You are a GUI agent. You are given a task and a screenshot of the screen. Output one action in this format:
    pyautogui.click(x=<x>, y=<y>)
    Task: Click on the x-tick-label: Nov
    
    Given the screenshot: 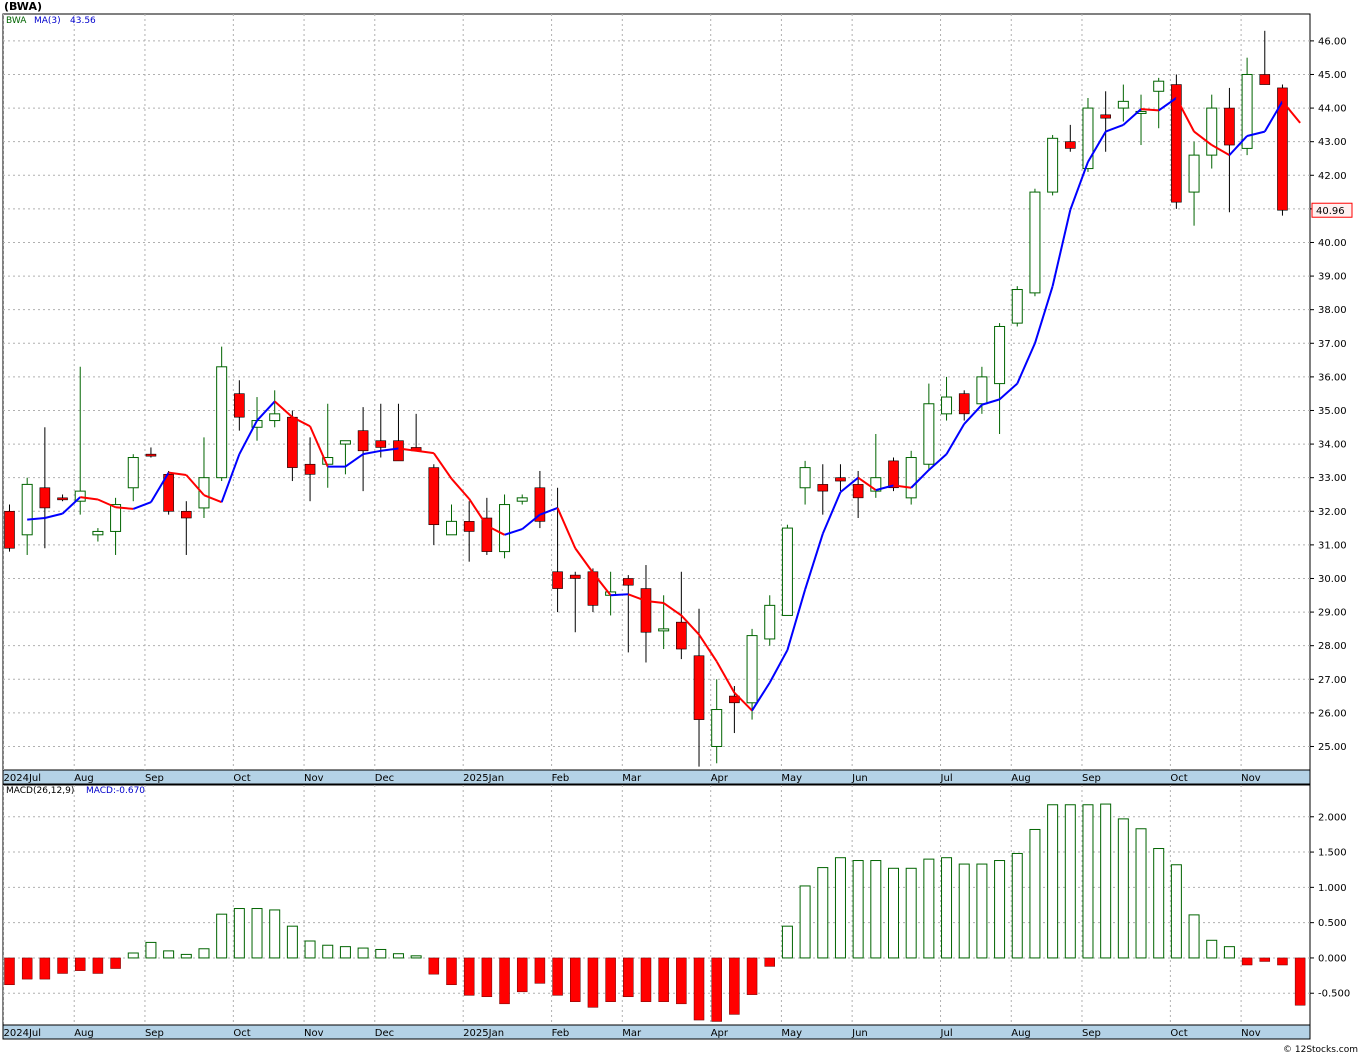 What is the action you would take?
    pyautogui.click(x=1251, y=778)
    